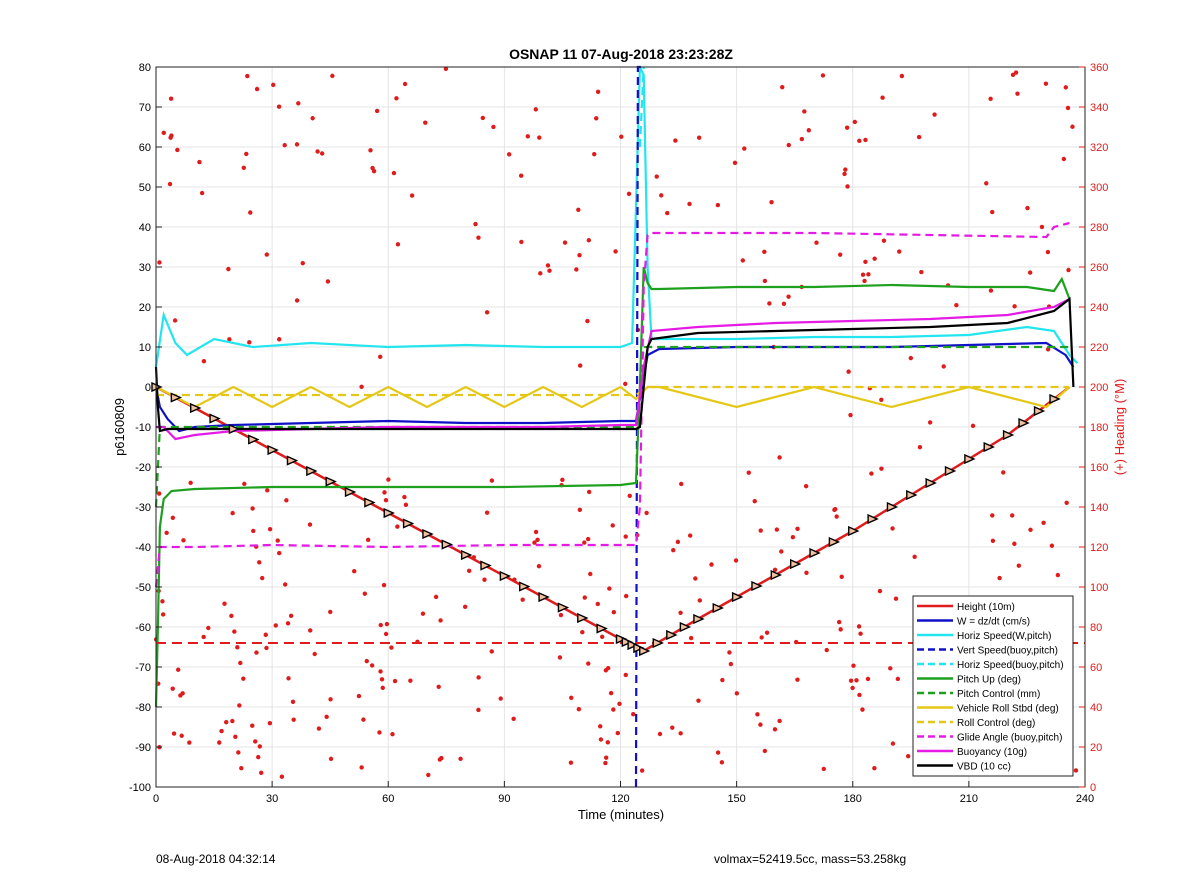  Describe the element at coordinates (1096, 628) in the screenshot. I see `y2-tick-label: 80` at that location.